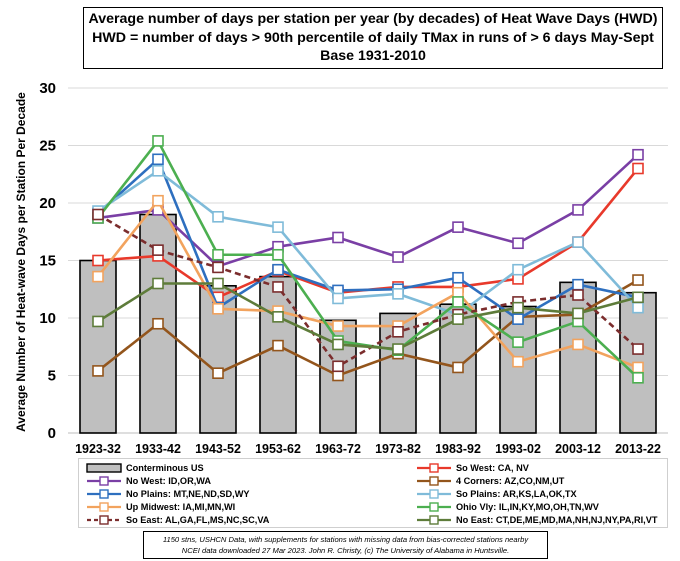  I want to click on legend-item: No Plains: MT,NE,ND,SD,WY, so click(167, 493).